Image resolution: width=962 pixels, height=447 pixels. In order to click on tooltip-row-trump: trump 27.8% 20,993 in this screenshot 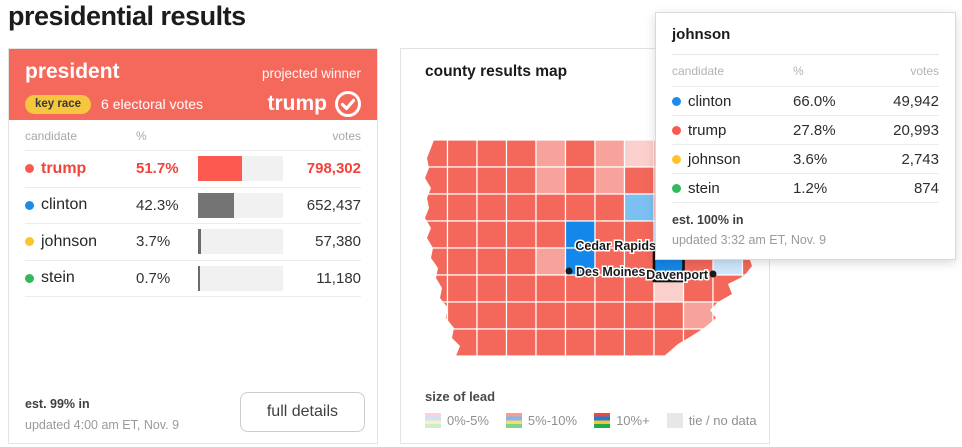, I will do `click(805, 130)`.